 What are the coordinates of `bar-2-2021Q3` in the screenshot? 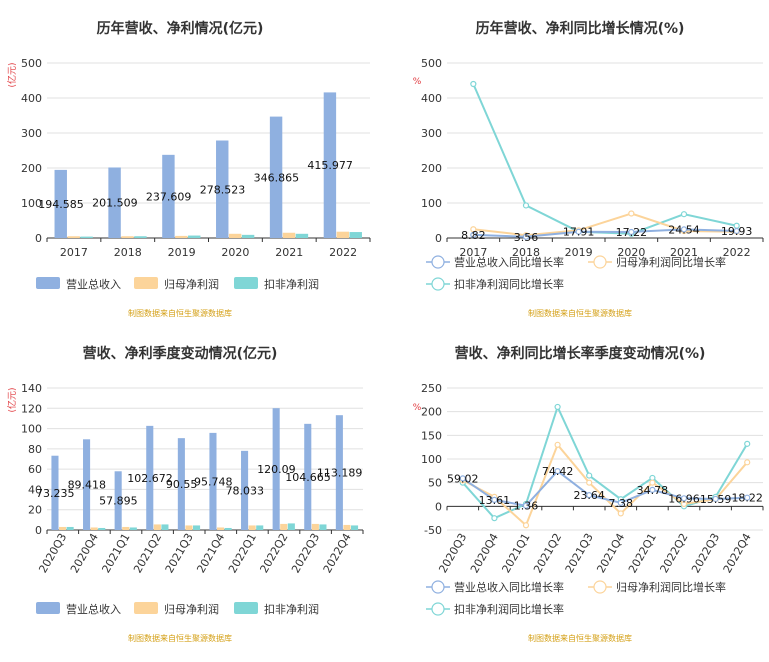 It's located at (189, 527).